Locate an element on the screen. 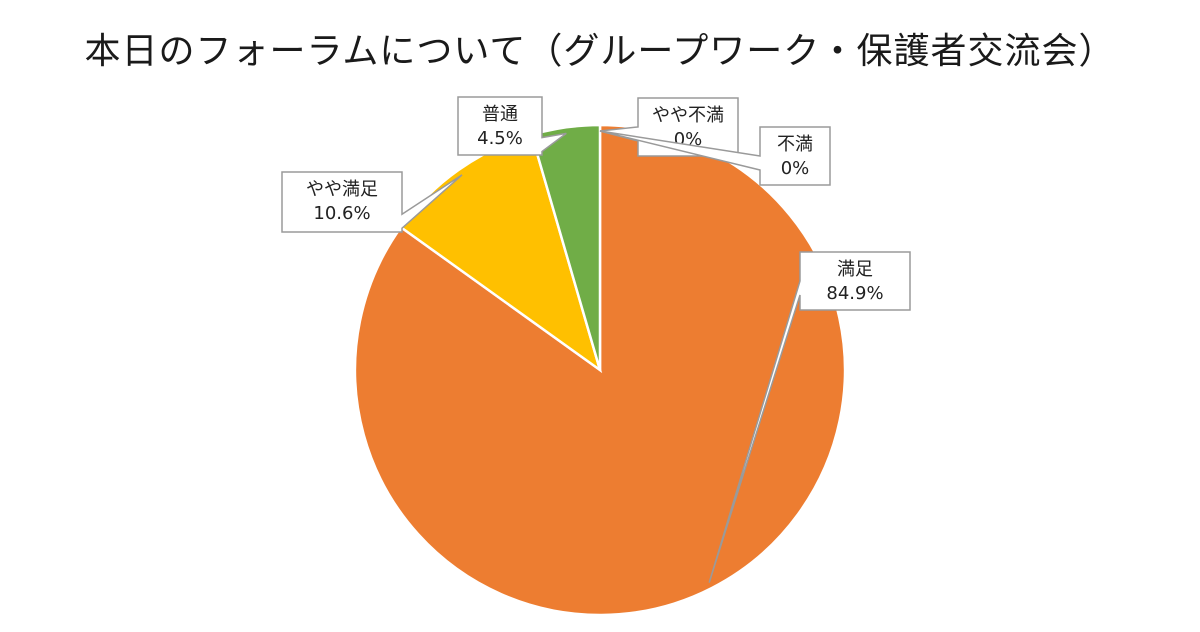  slice-label: やや不満 is located at coordinates (688, 115).